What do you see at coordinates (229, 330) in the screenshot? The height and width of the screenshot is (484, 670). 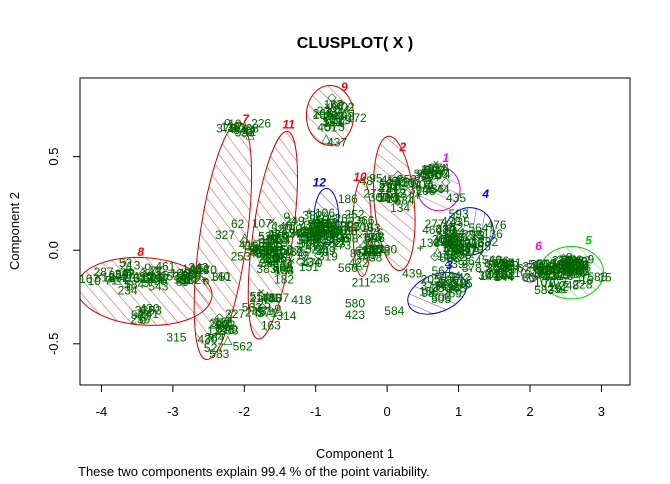 I see `data-point: 233` at bounding box center [229, 330].